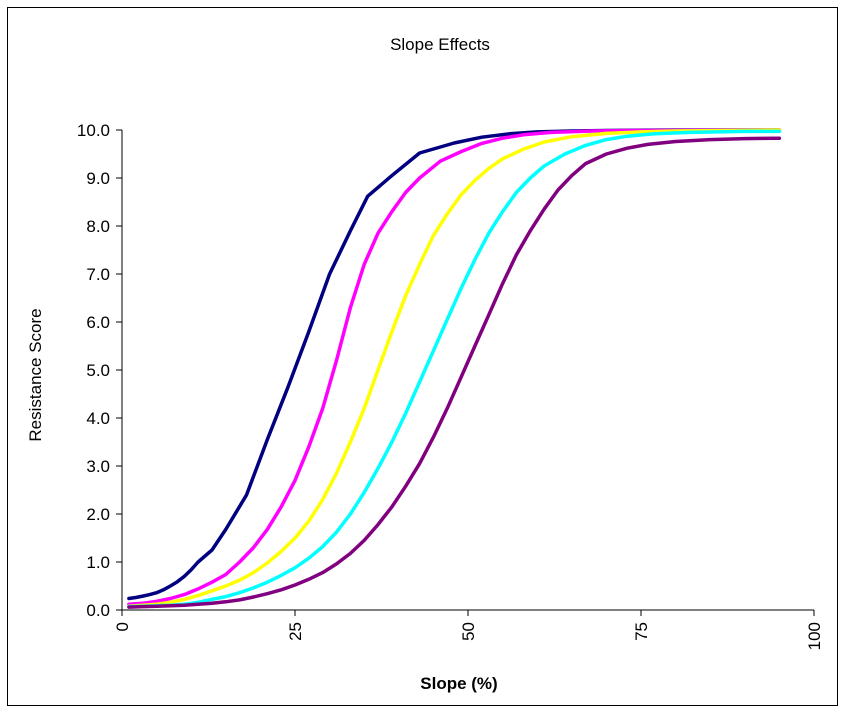  Describe the element at coordinates (98, 274) in the screenshot. I see `y-tick-label: 7.0` at that location.